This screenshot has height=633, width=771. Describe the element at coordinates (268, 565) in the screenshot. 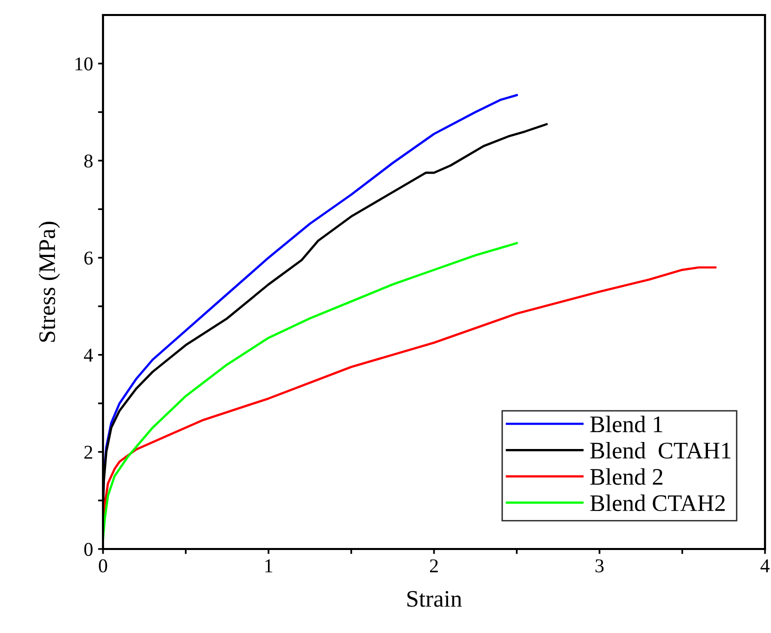

I see `x-tick-label: 1` at that location.